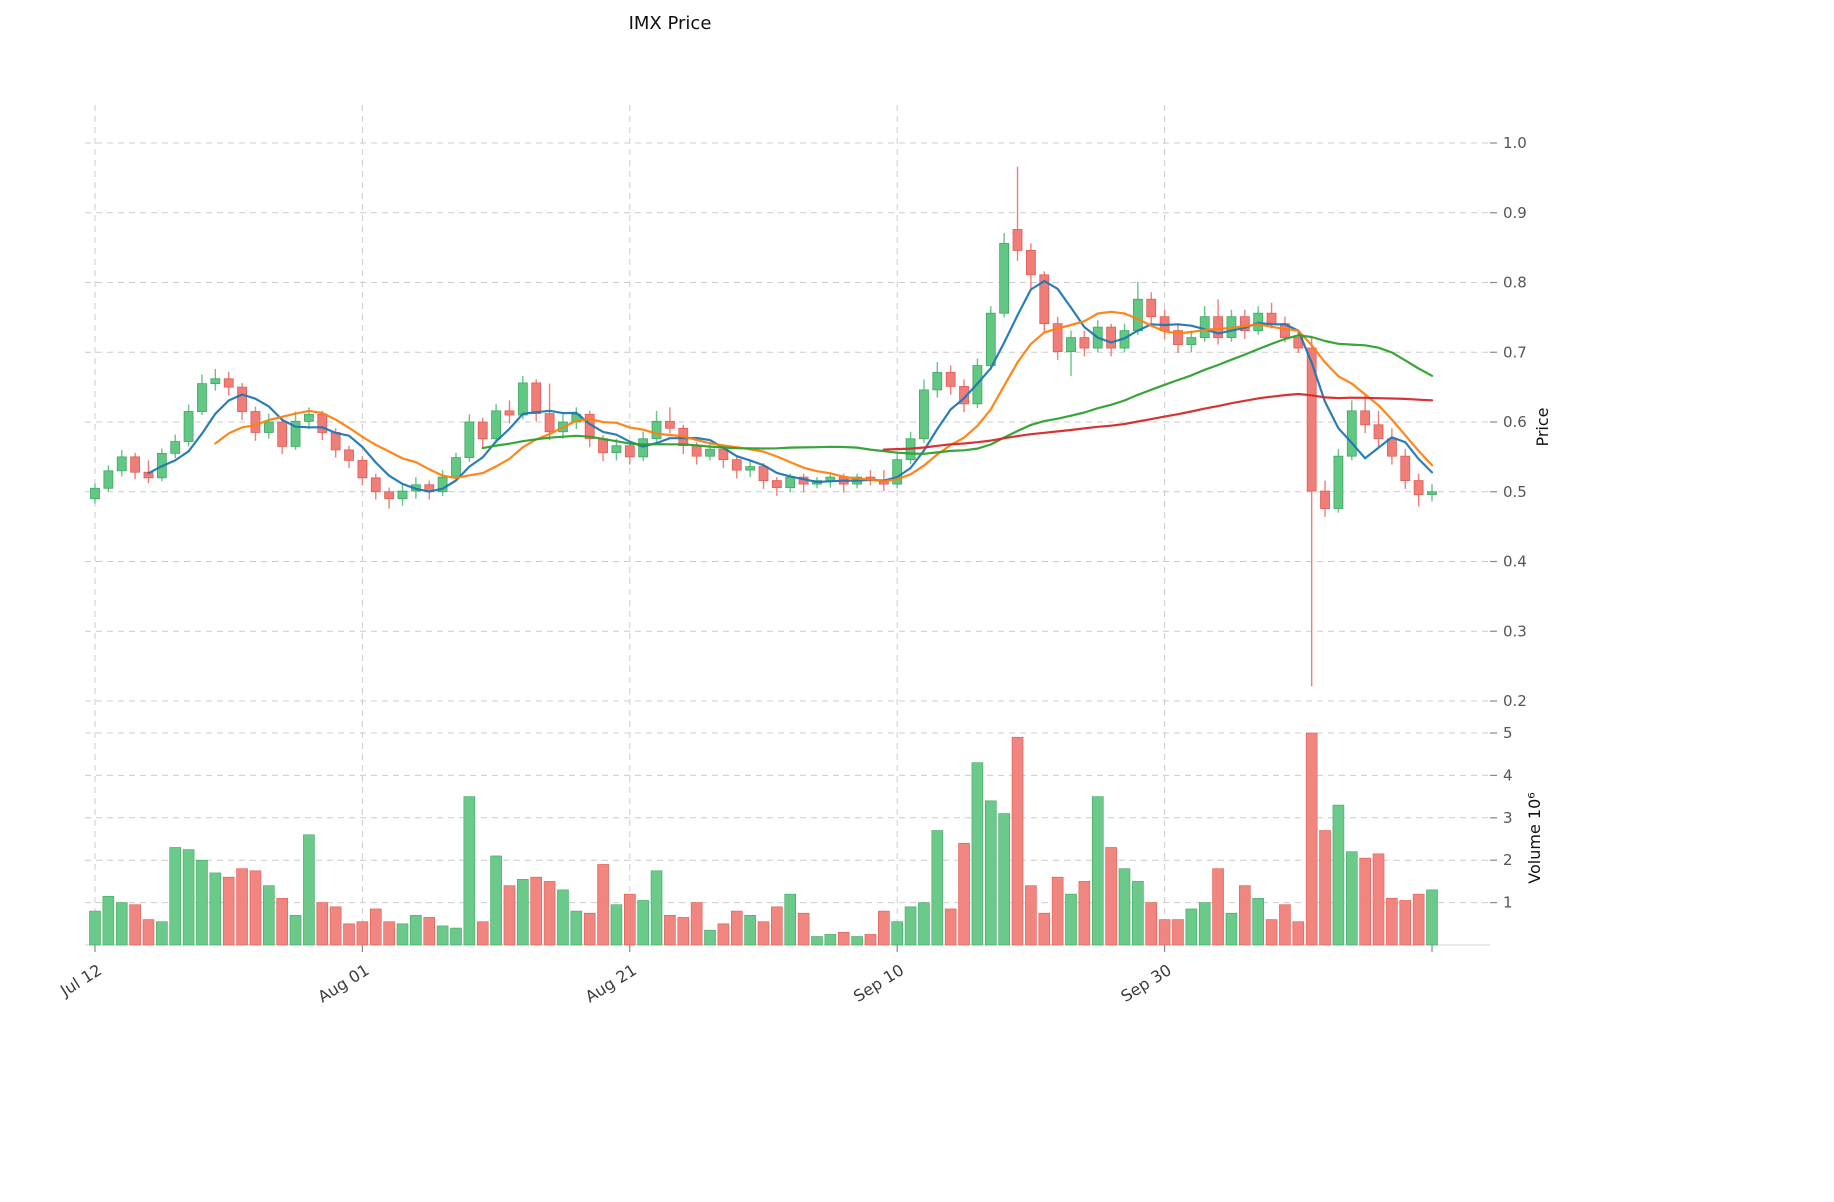 This screenshot has width=1834, height=1202. I want to click on price-tick-label: 0.4, so click(1515, 562).